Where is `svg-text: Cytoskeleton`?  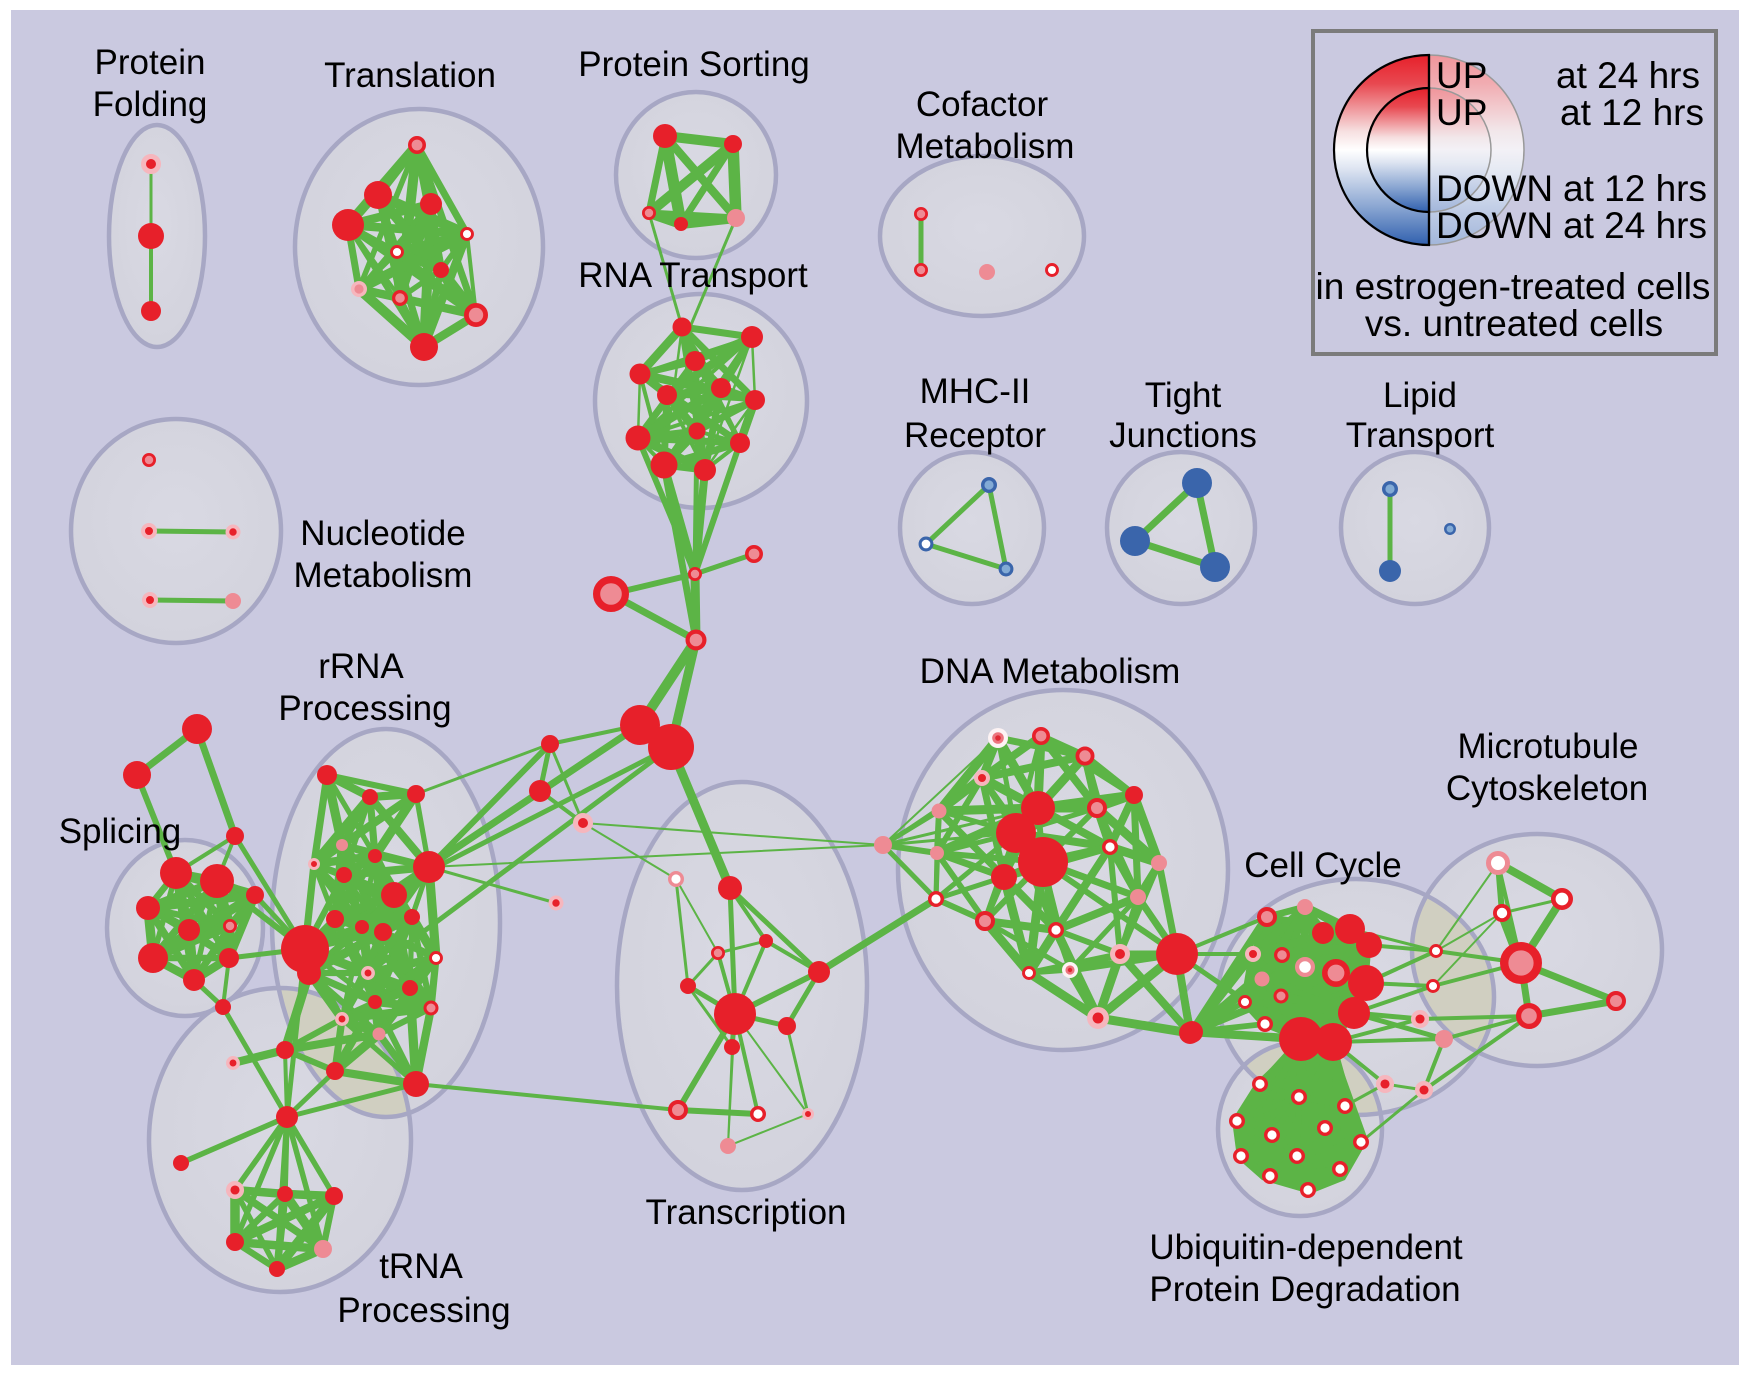
svg-text: Cytoskeleton is located at coordinates (1547, 788).